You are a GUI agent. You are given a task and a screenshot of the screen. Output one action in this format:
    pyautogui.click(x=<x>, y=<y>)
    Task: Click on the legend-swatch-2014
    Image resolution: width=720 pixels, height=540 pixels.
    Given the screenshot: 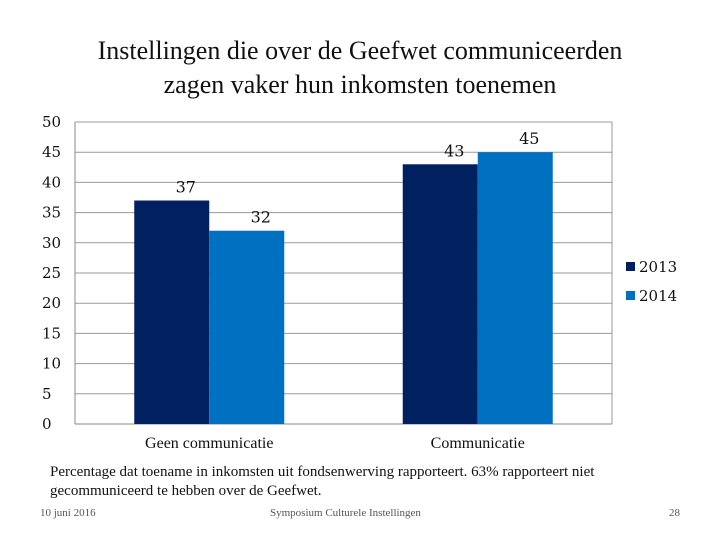 What is the action you would take?
    pyautogui.click(x=630, y=295)
    